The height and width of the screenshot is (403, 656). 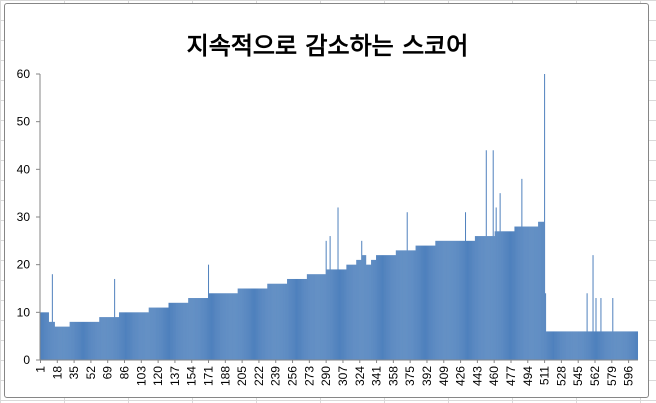 What do you see at coordinates (578, 376) in the screenshot?
I see `x-tick-label: 545` at bounding box center [578, 376].